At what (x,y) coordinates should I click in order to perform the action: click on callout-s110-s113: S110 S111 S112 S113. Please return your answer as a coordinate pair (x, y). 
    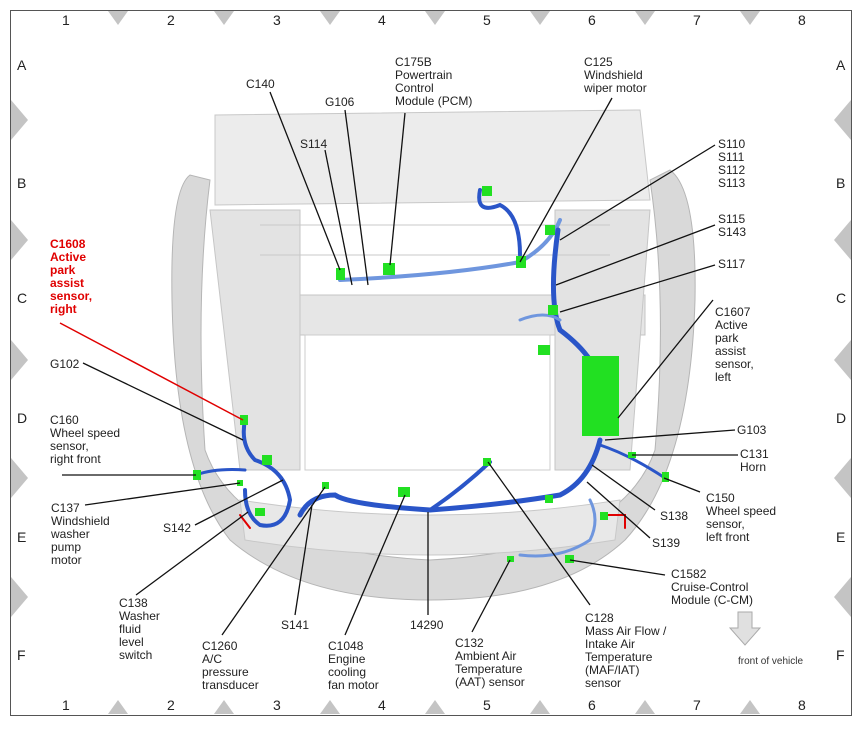
    Looking at the image, I should click on (732, 163).